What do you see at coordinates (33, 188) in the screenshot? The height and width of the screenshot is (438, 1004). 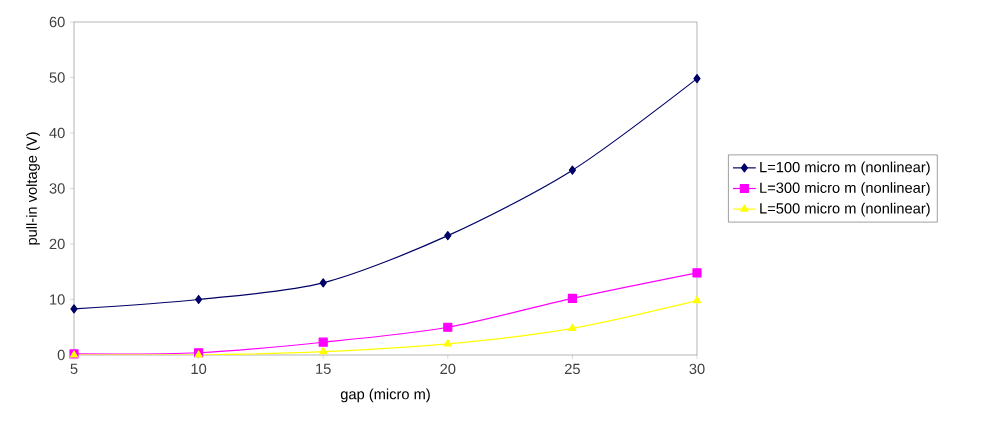 I see `y-axis-title: pull-in voltage (V)` at bounding box center [33, 188].